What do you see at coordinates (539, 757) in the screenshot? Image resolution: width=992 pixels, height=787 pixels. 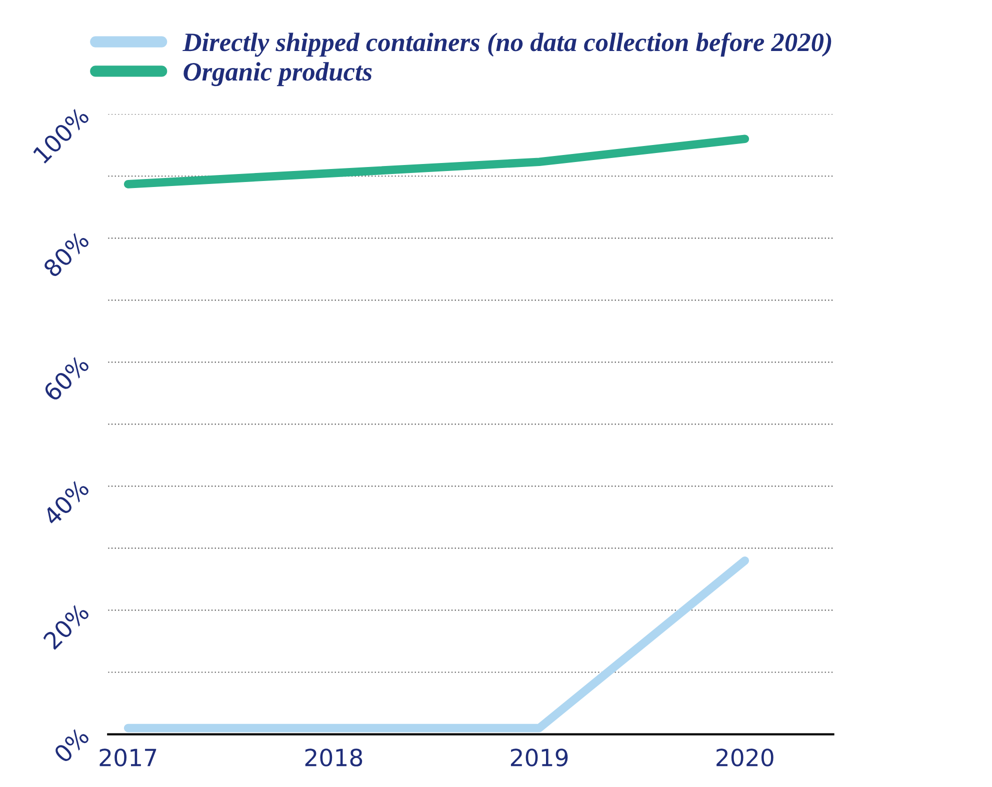 I see `x-tick-label: 2019` at bounding box center [539, 757].